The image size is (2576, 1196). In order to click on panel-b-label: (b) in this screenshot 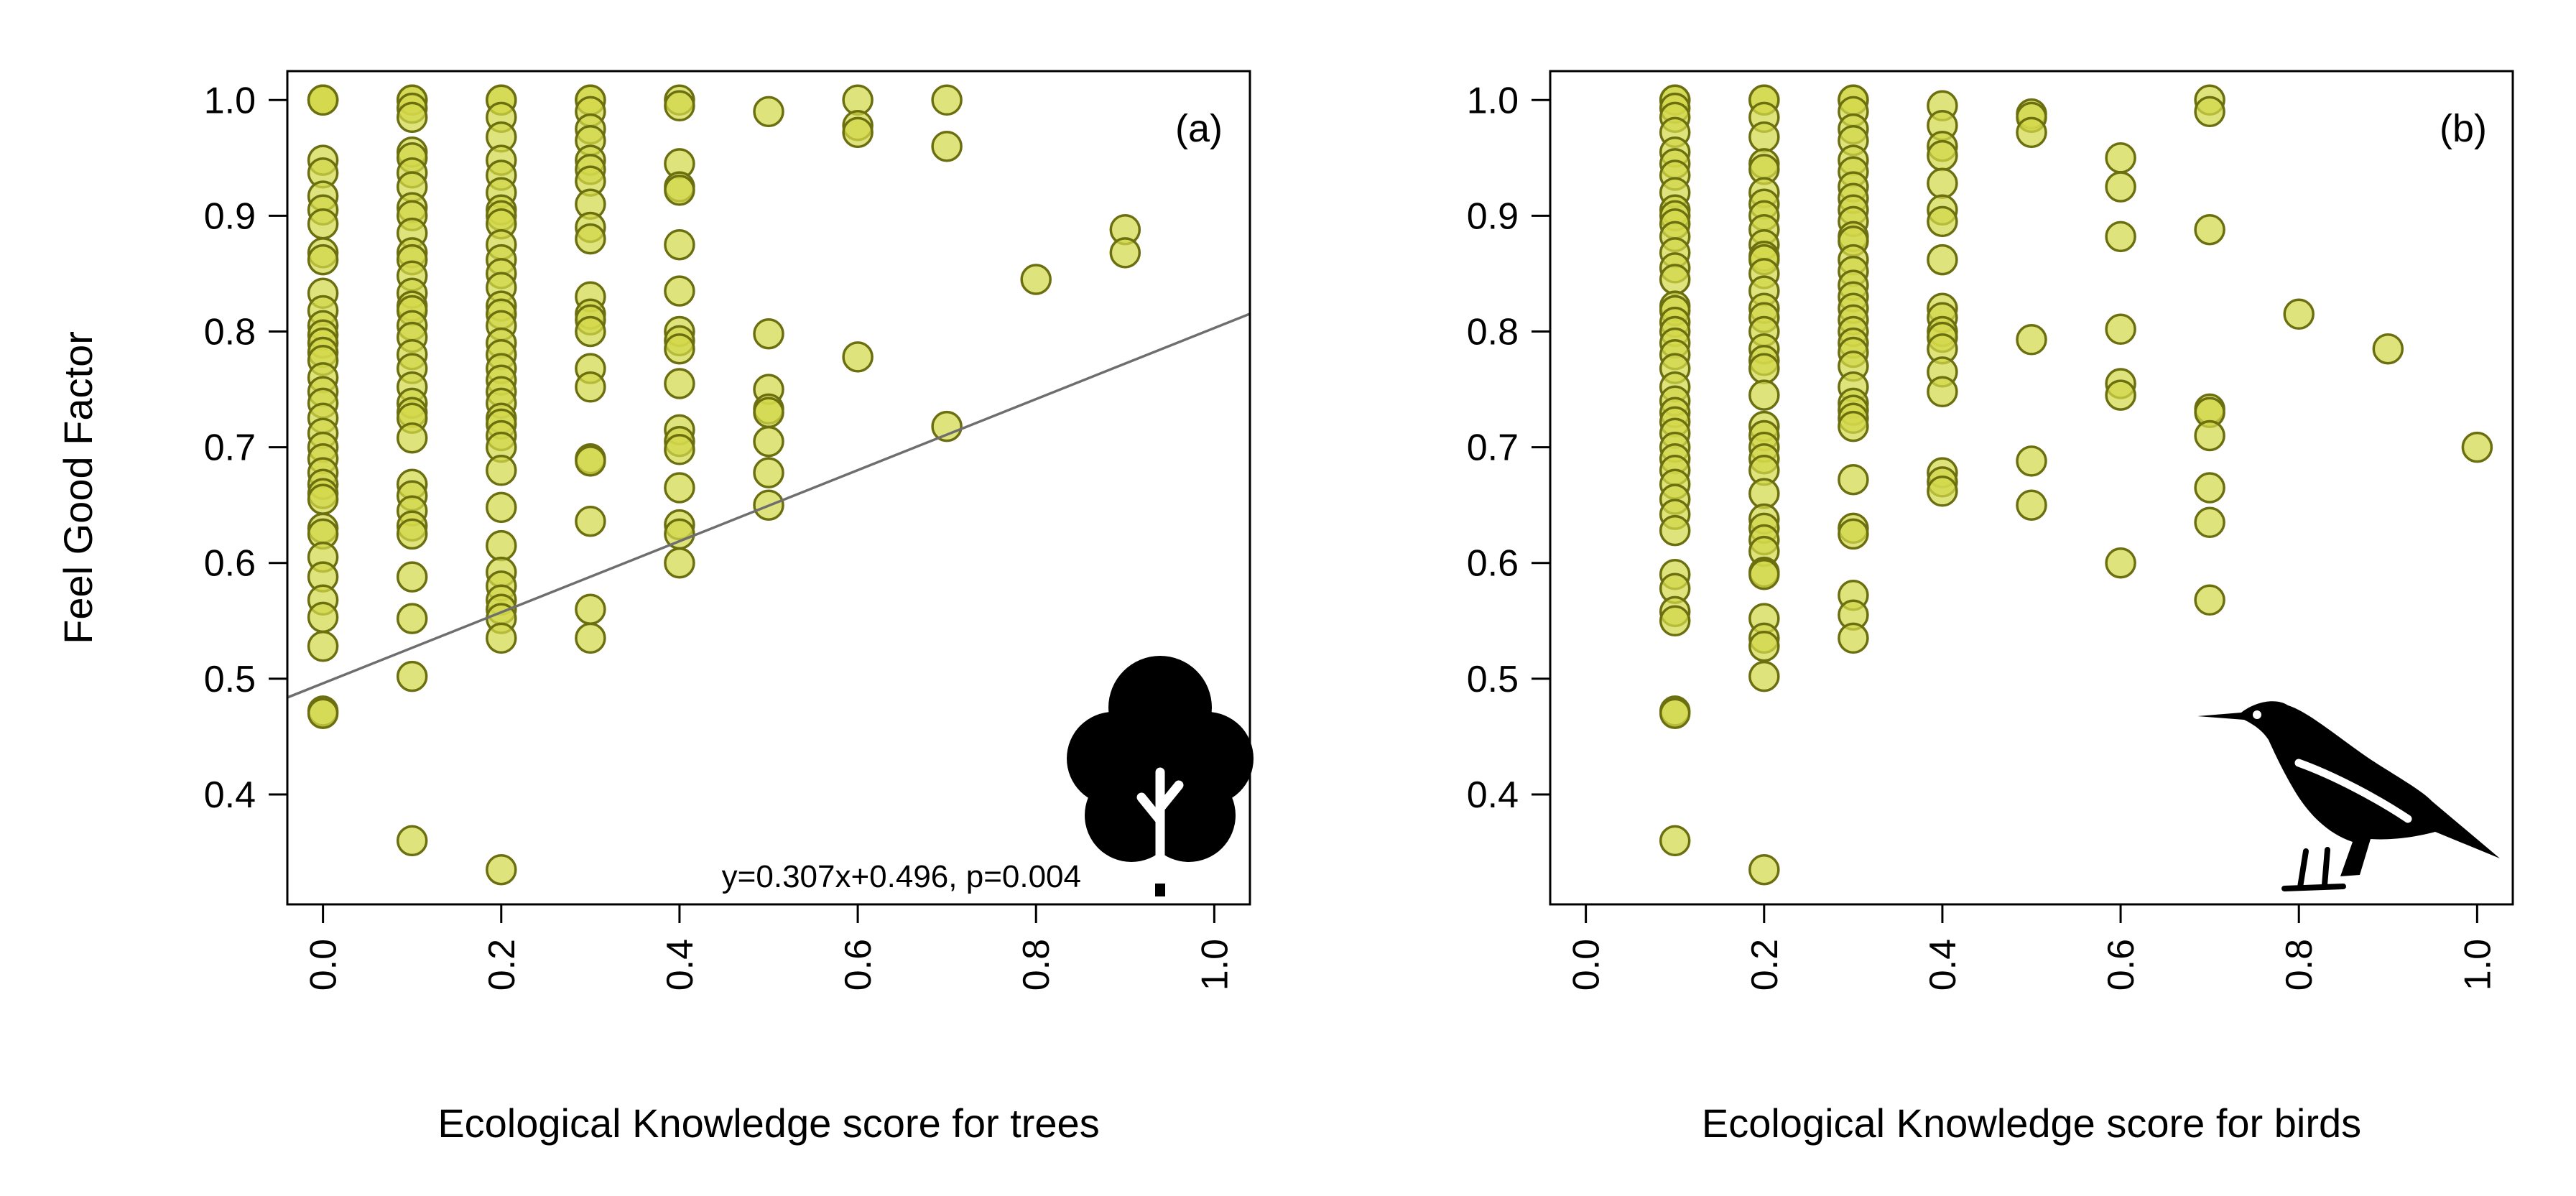, I will do `click(2463, 128)`.